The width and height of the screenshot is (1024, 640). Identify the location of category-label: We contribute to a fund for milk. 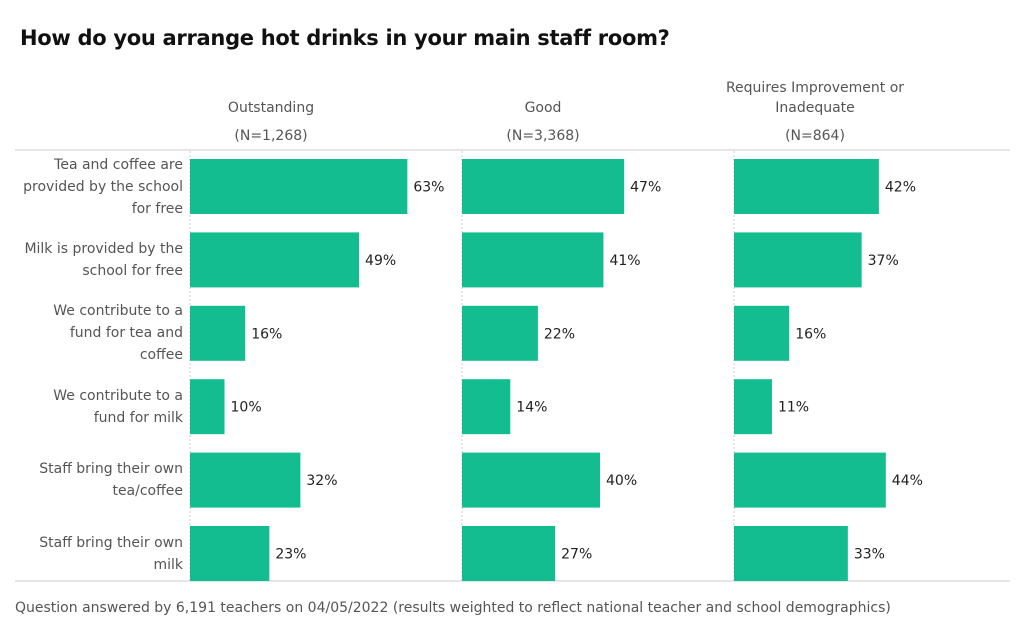
(118, 406).